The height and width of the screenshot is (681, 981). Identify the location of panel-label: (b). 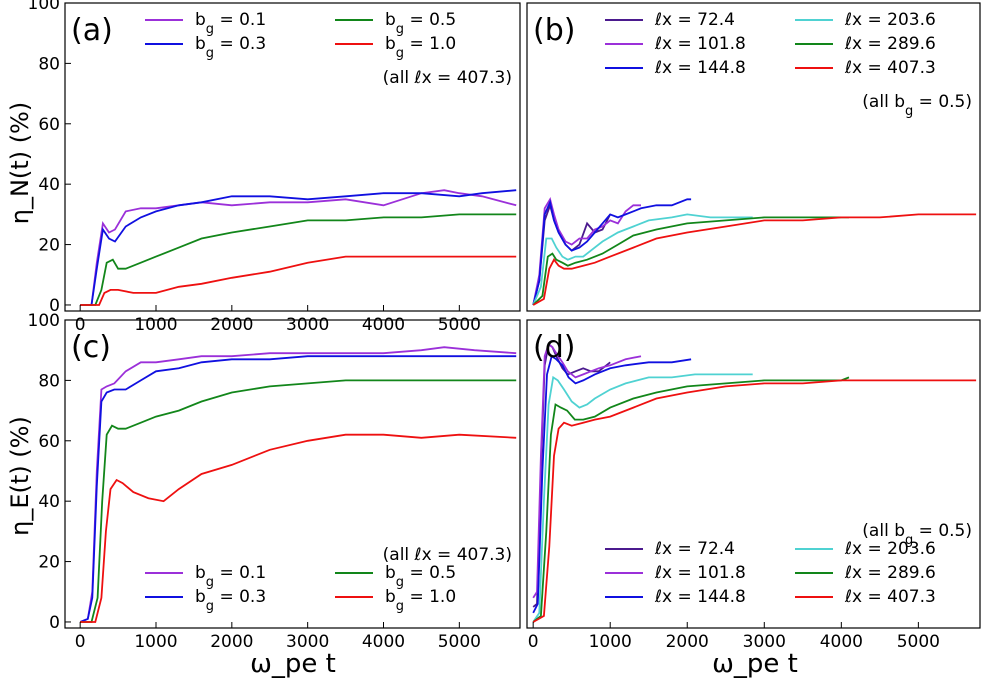
(554, 30).